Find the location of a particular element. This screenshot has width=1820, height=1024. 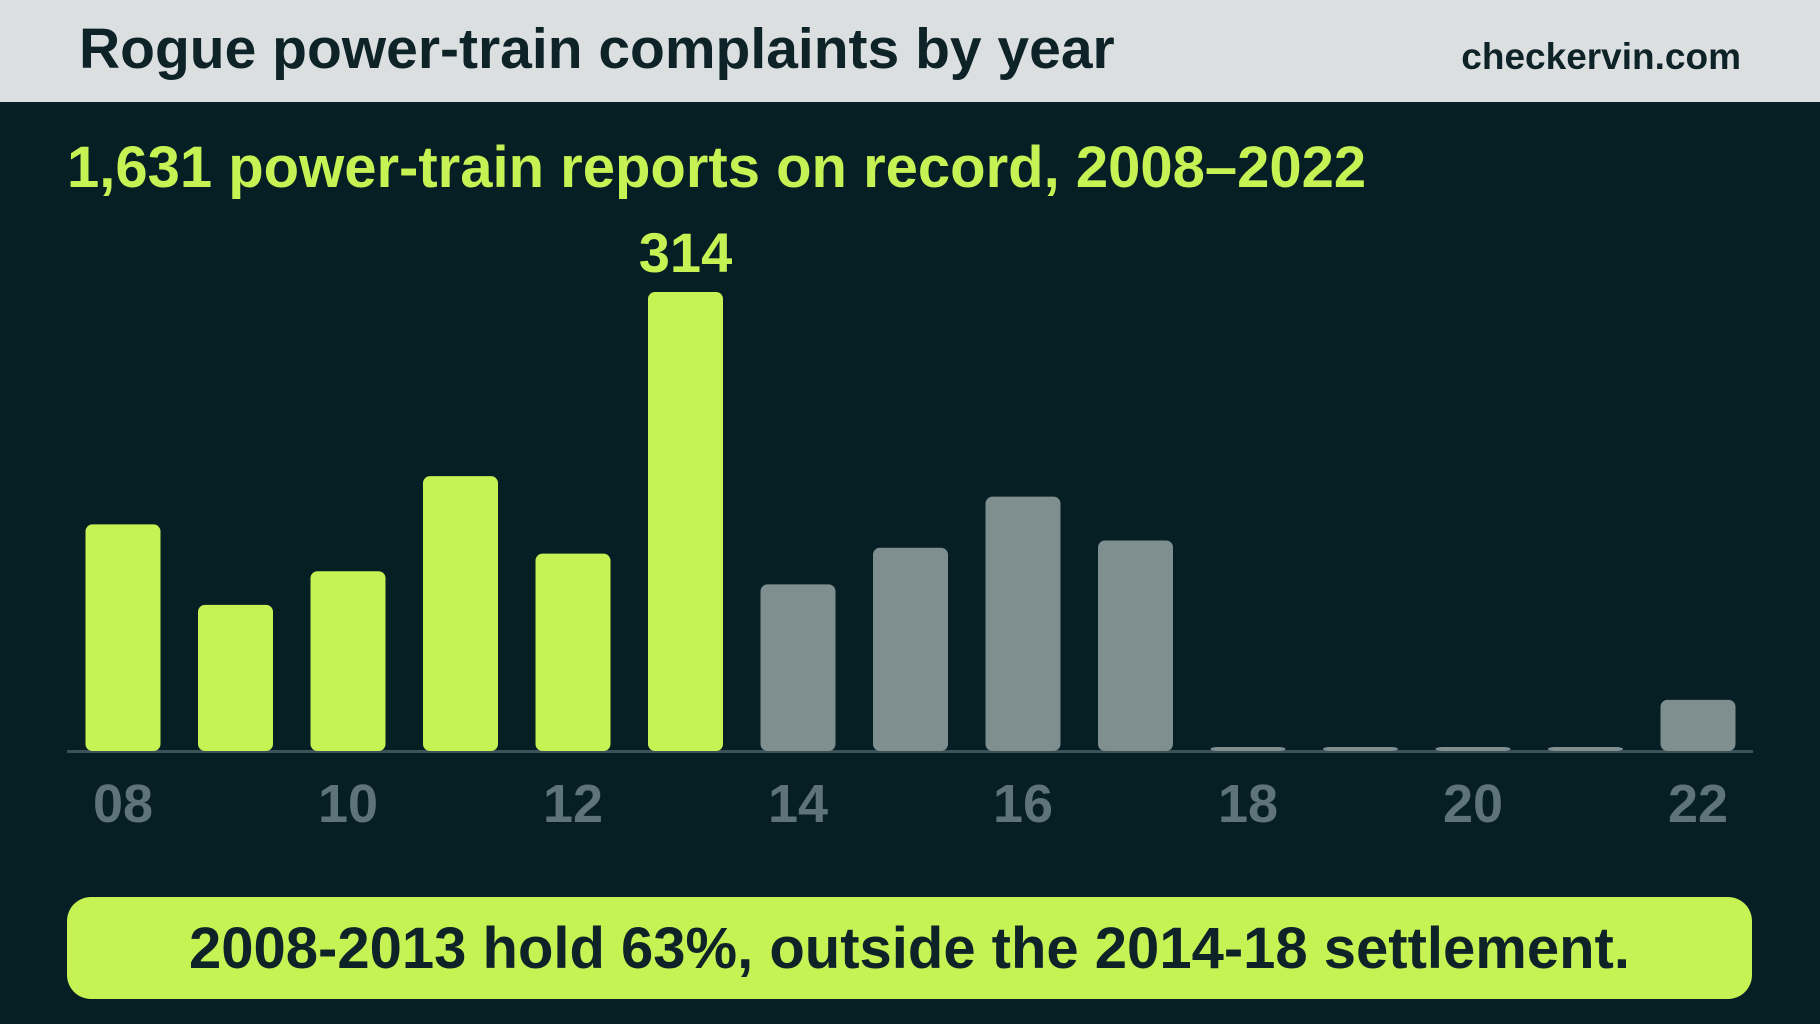

x-tick-label-08: 08 is located at coordinates (123, 804).